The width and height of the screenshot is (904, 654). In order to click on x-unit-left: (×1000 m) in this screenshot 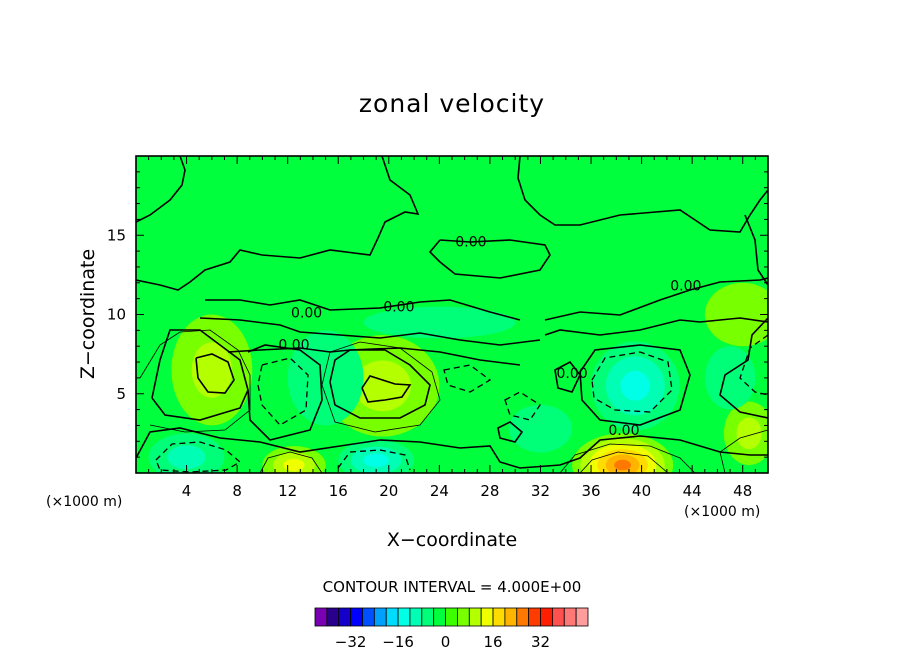, I will do `click(84, 502)`.